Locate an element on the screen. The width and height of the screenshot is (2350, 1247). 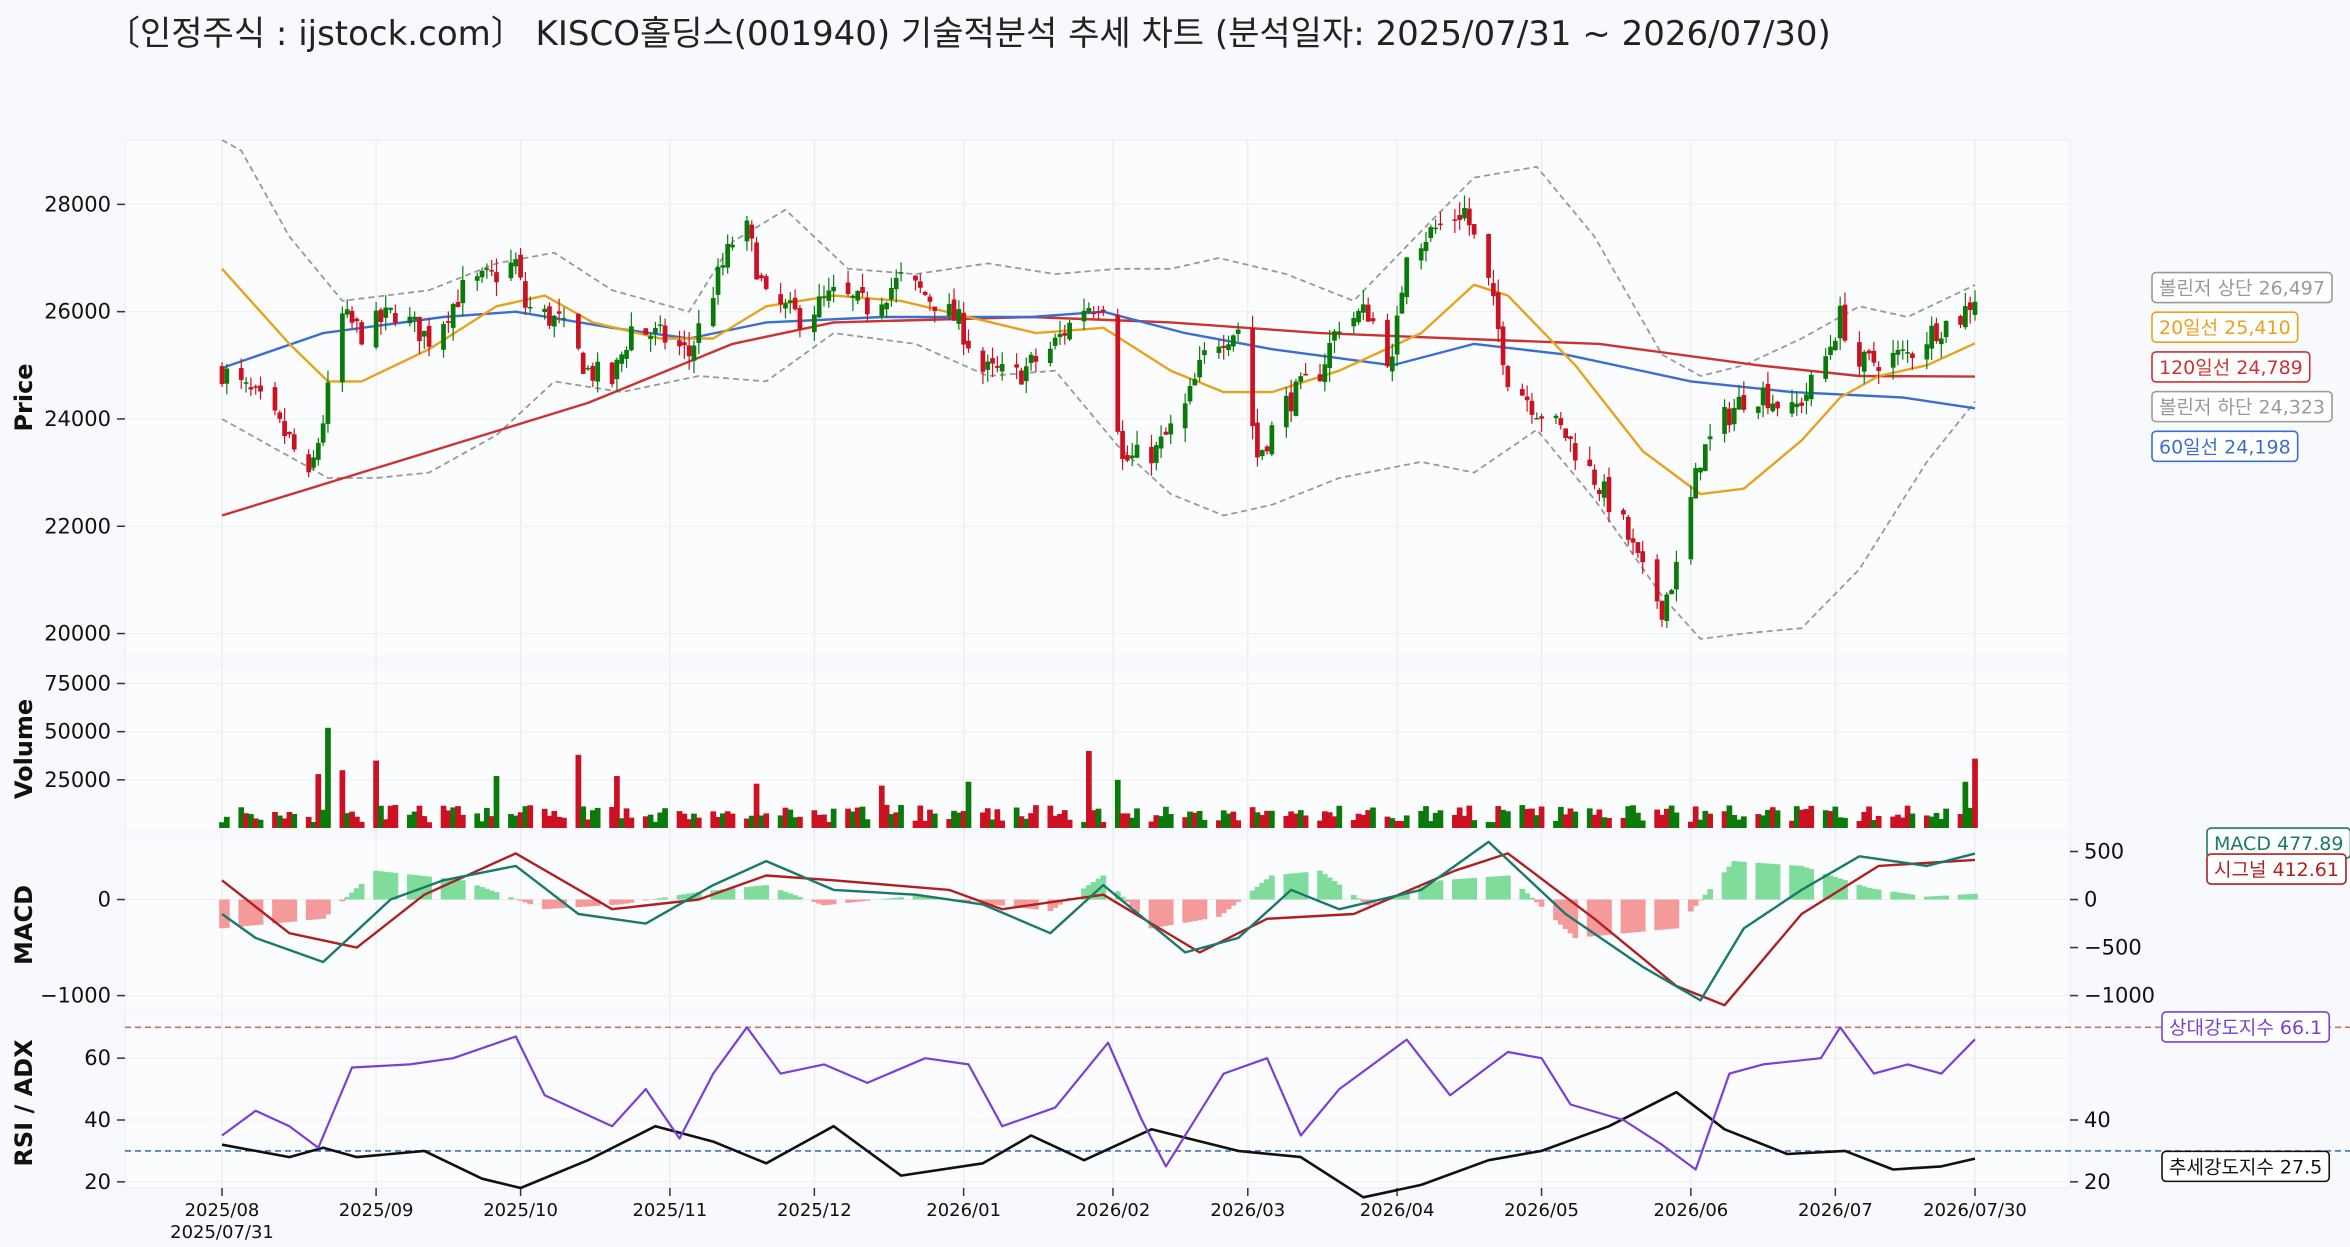
x-tick-label: 2026/02 is located at coordinates (1113, 1210).